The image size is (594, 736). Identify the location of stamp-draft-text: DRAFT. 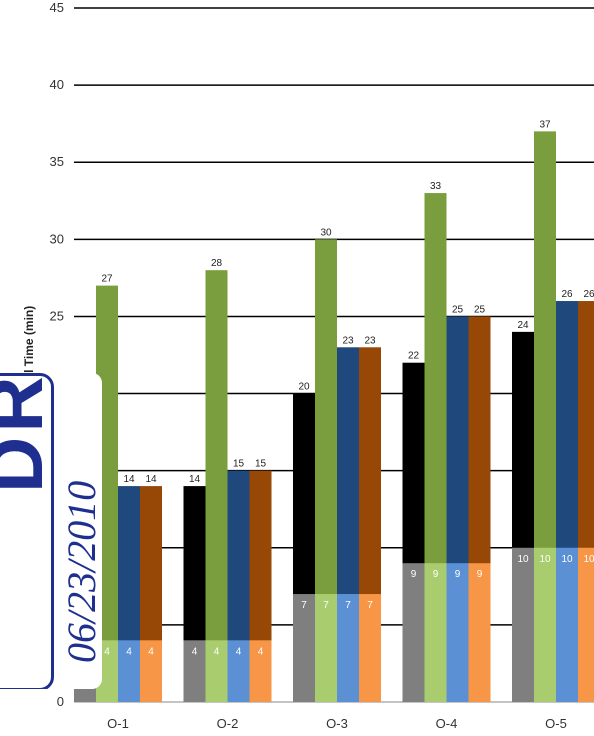
(30, 433).